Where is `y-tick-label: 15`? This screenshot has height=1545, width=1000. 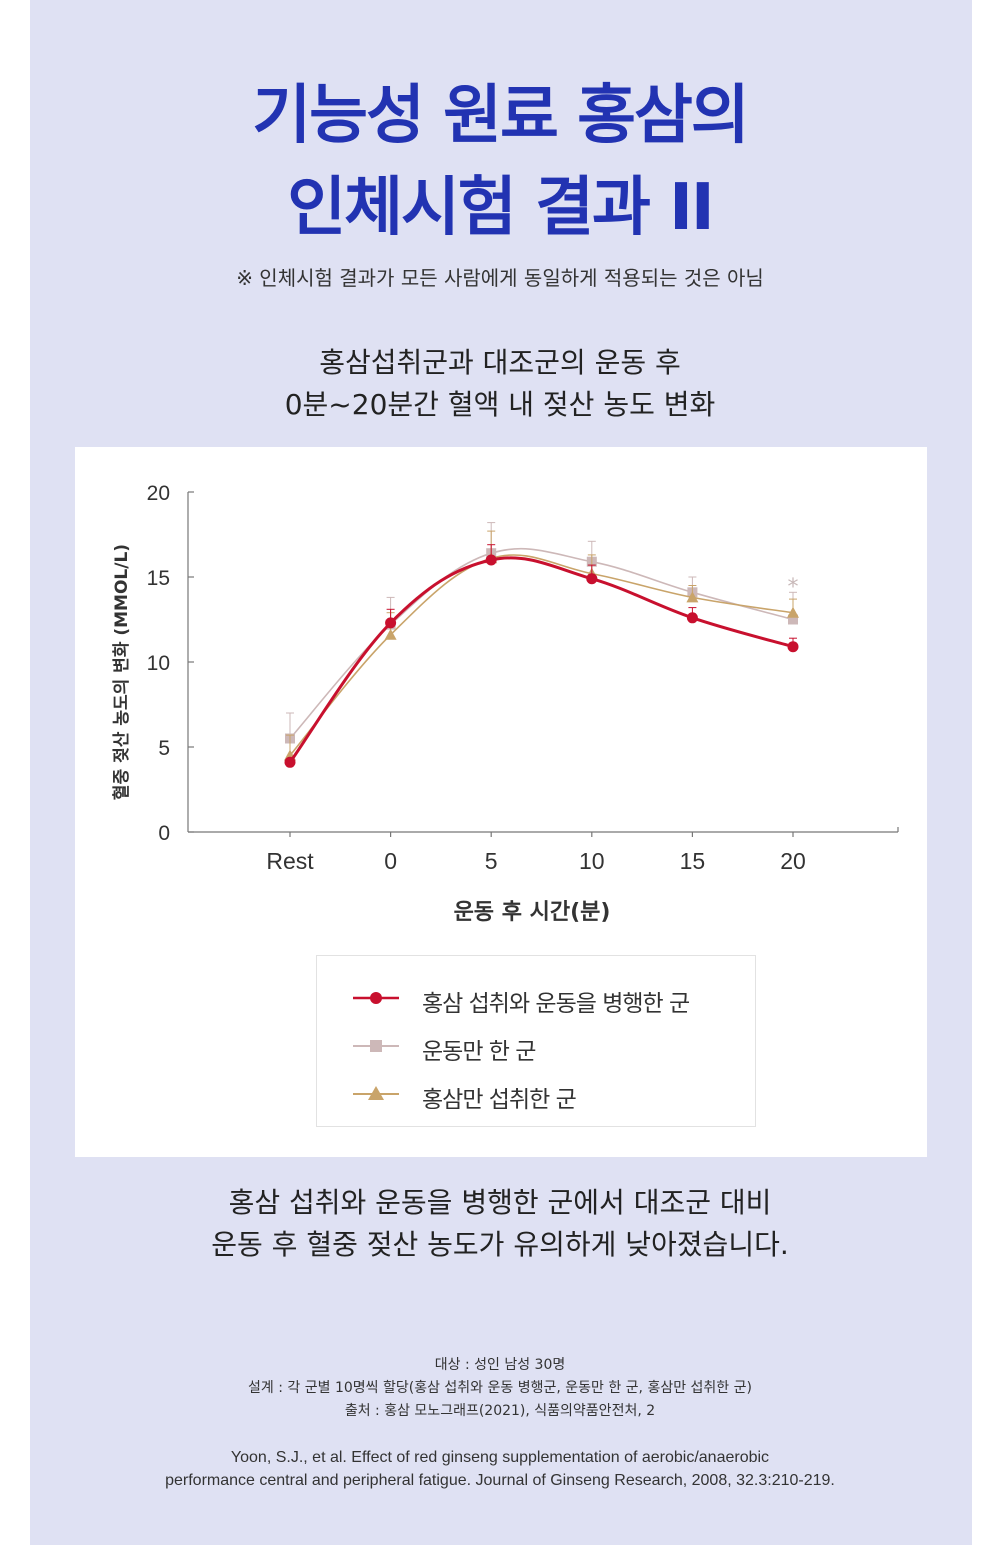
y-tick-label: 15 is located at coordinates (158, 578).